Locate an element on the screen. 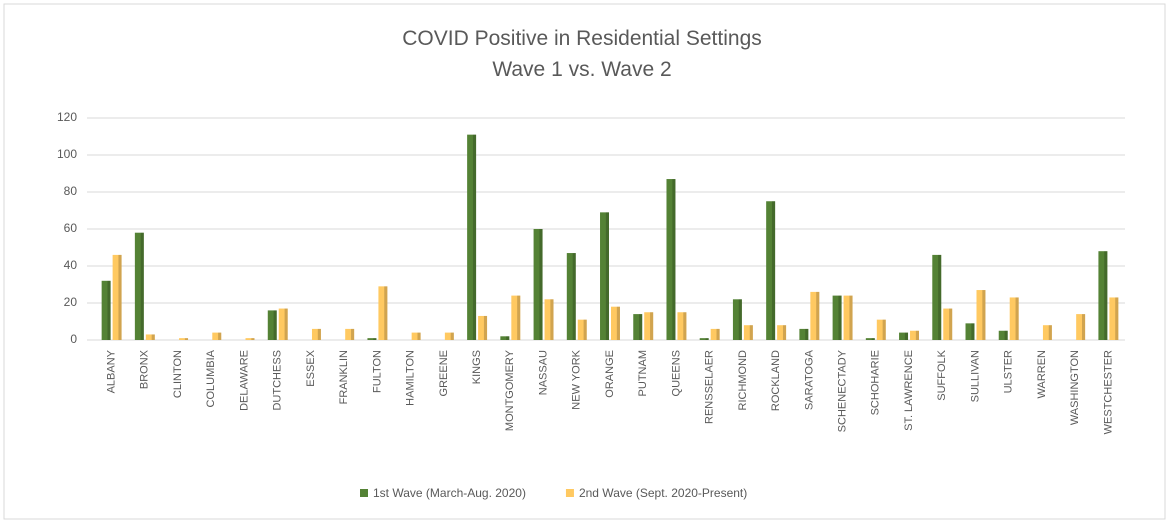 This screenshot has width=1170, height=528. y-tick-label: 80 is located at coordinates (71, 191).